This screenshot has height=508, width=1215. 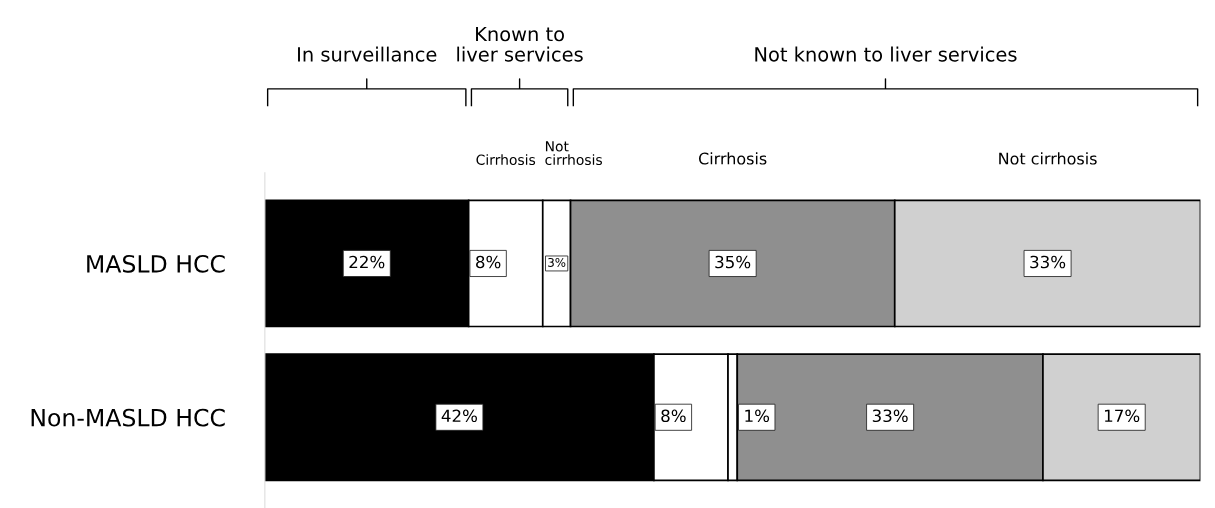 What do you see at coordinates (886, 54) in the screenshot?
I see `text: Not known to liver services` at bounding box center [886, 54].